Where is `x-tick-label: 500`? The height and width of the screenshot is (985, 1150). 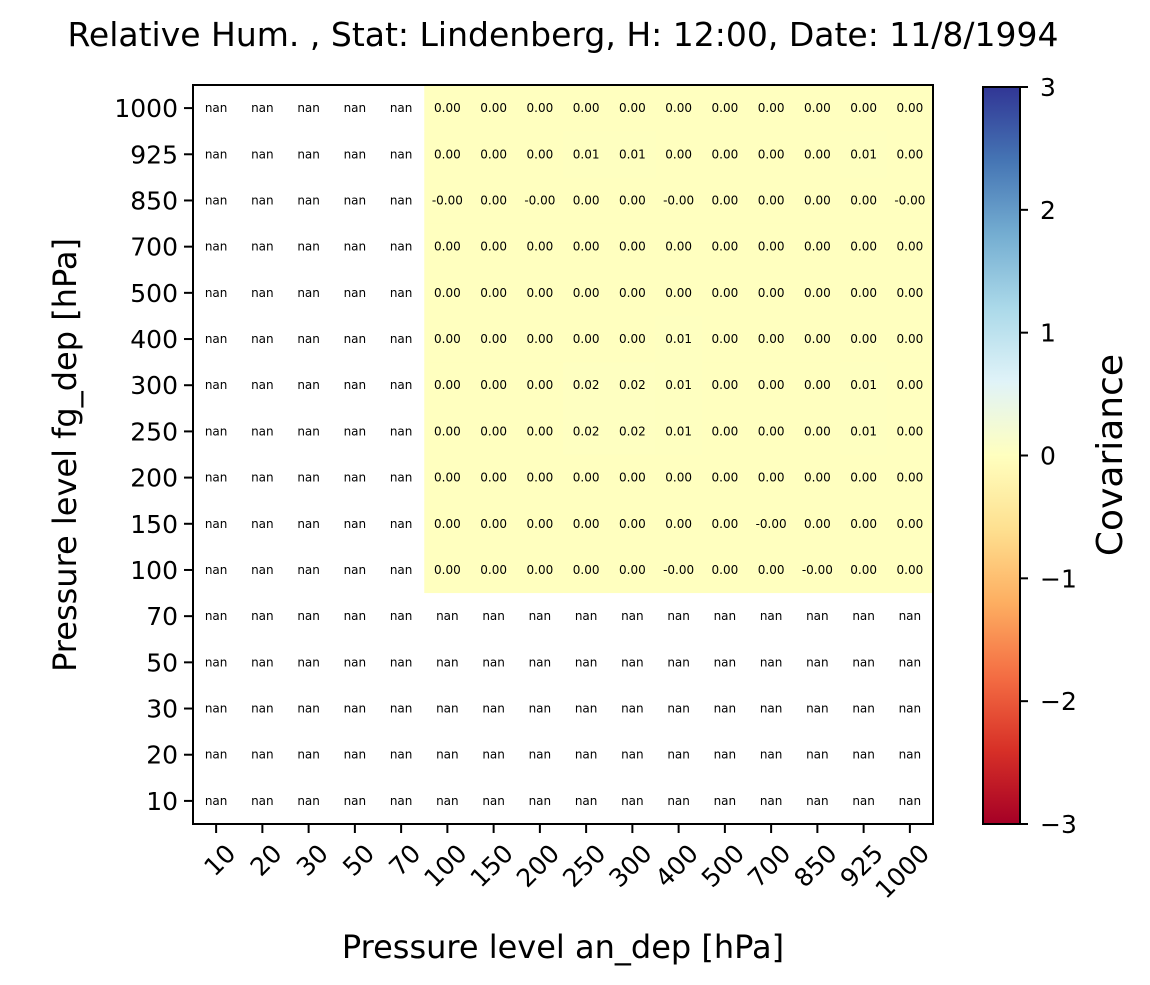
x-tick-label: 500 is located at coordinates (723, 866).